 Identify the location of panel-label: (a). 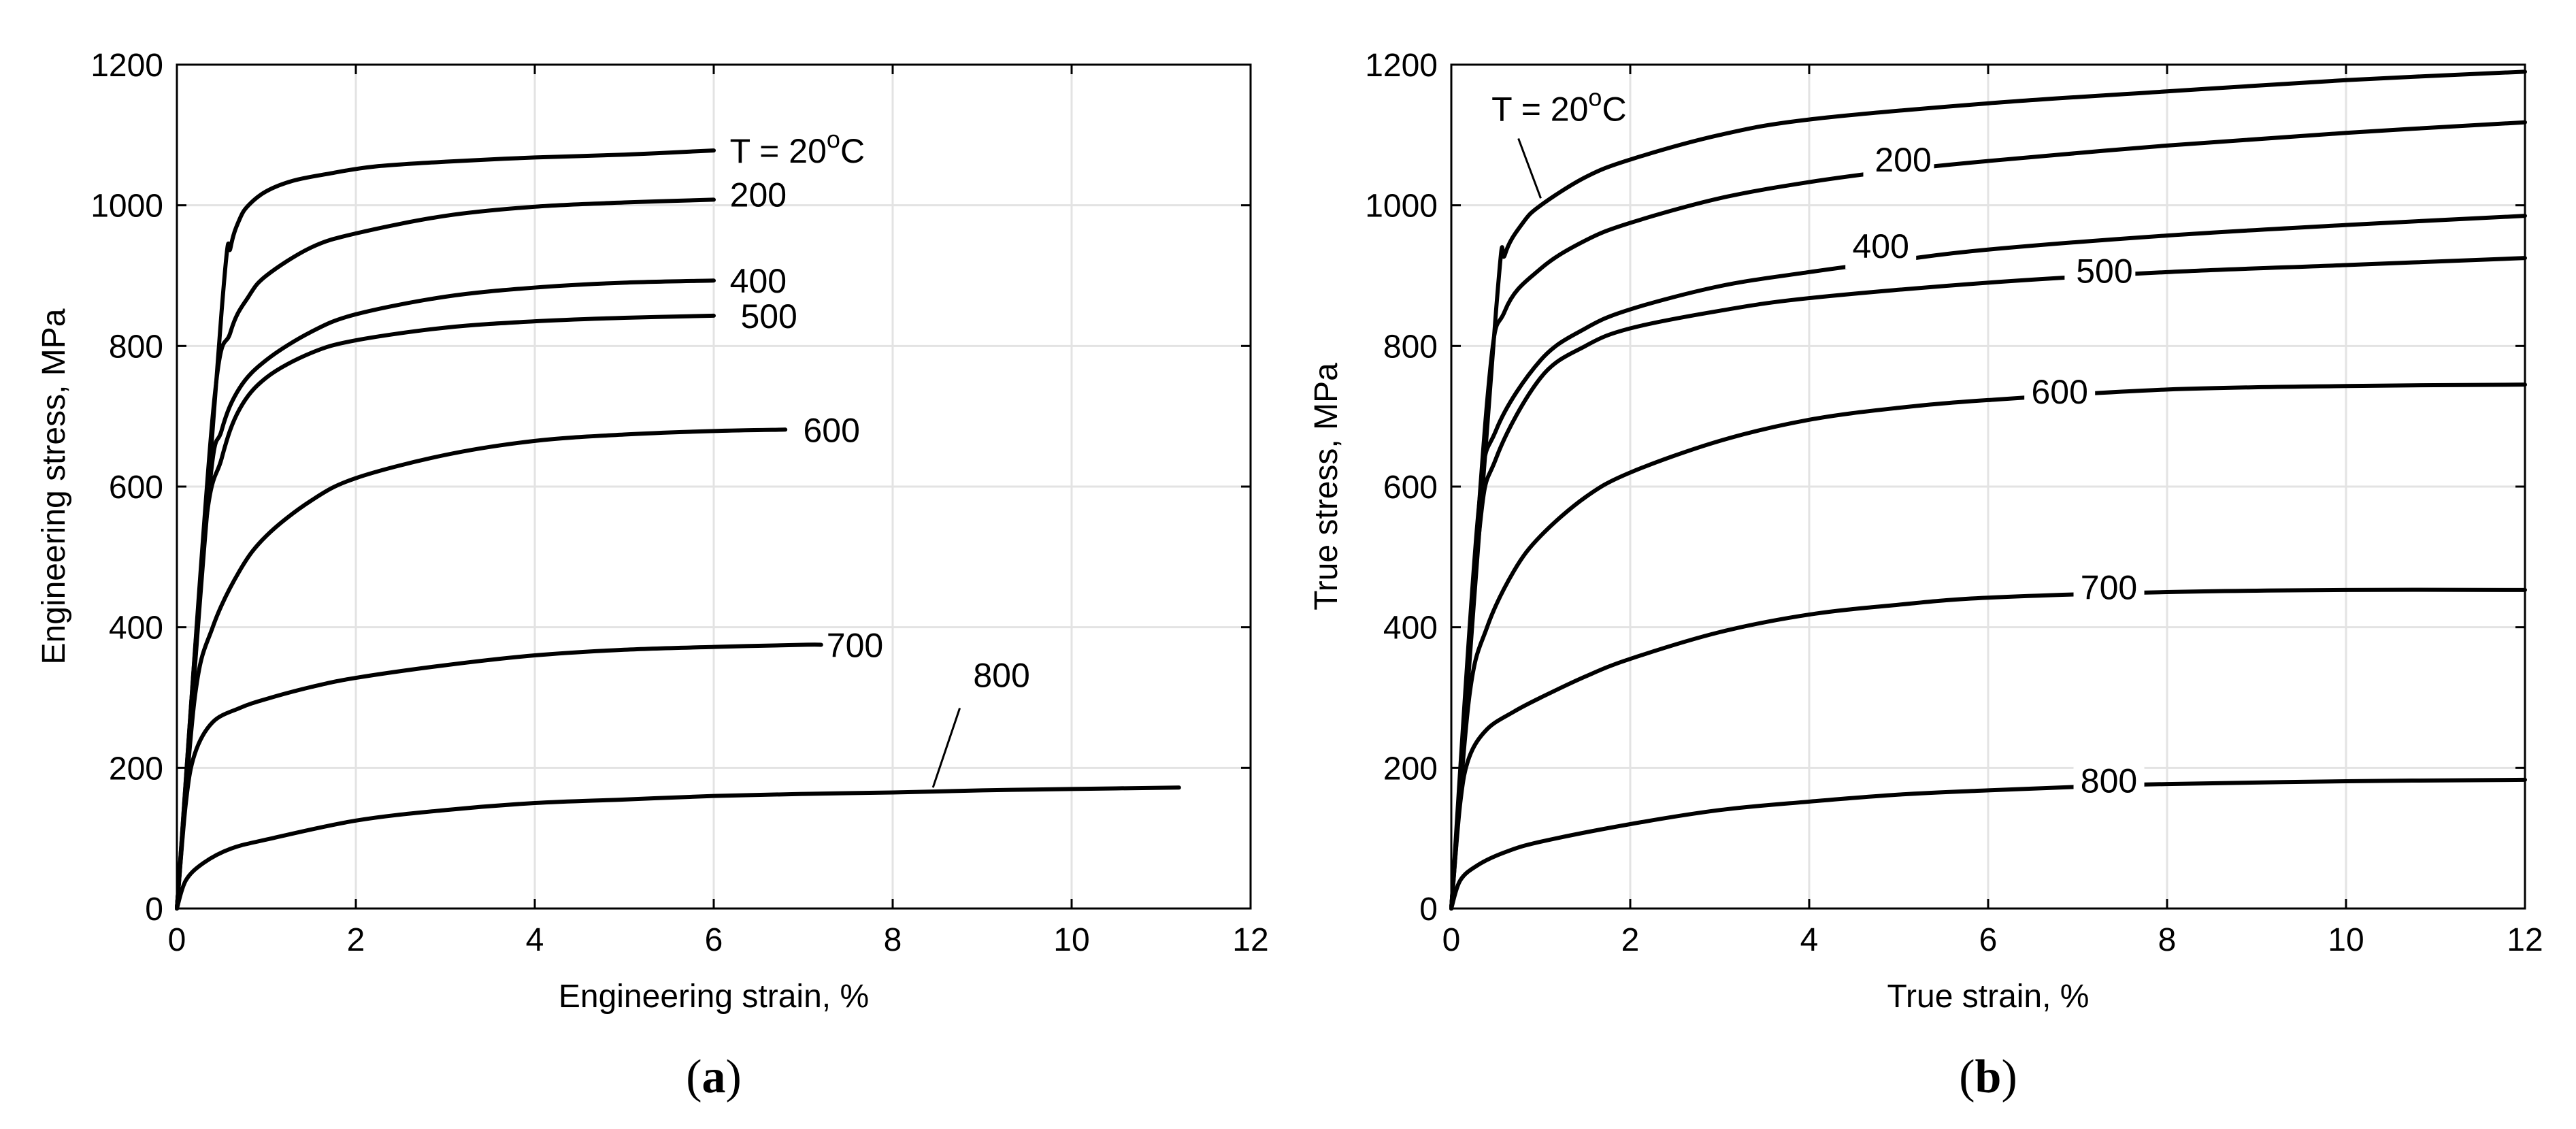
(714, 1077).